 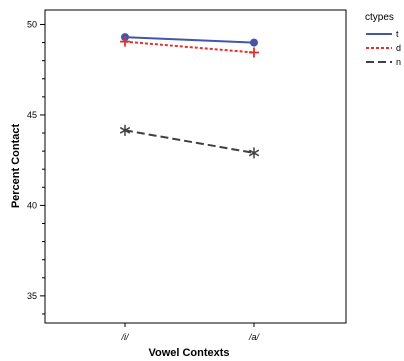 I want to click on x-tick-label: /a/, so click(x=254, y=337).